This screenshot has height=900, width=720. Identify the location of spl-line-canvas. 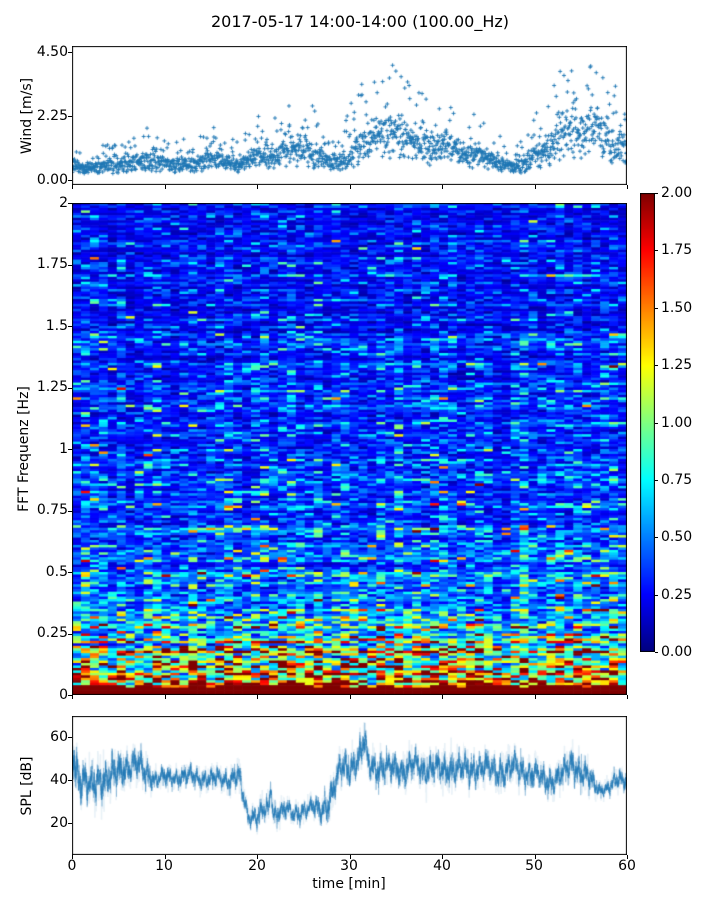
(349, 785).